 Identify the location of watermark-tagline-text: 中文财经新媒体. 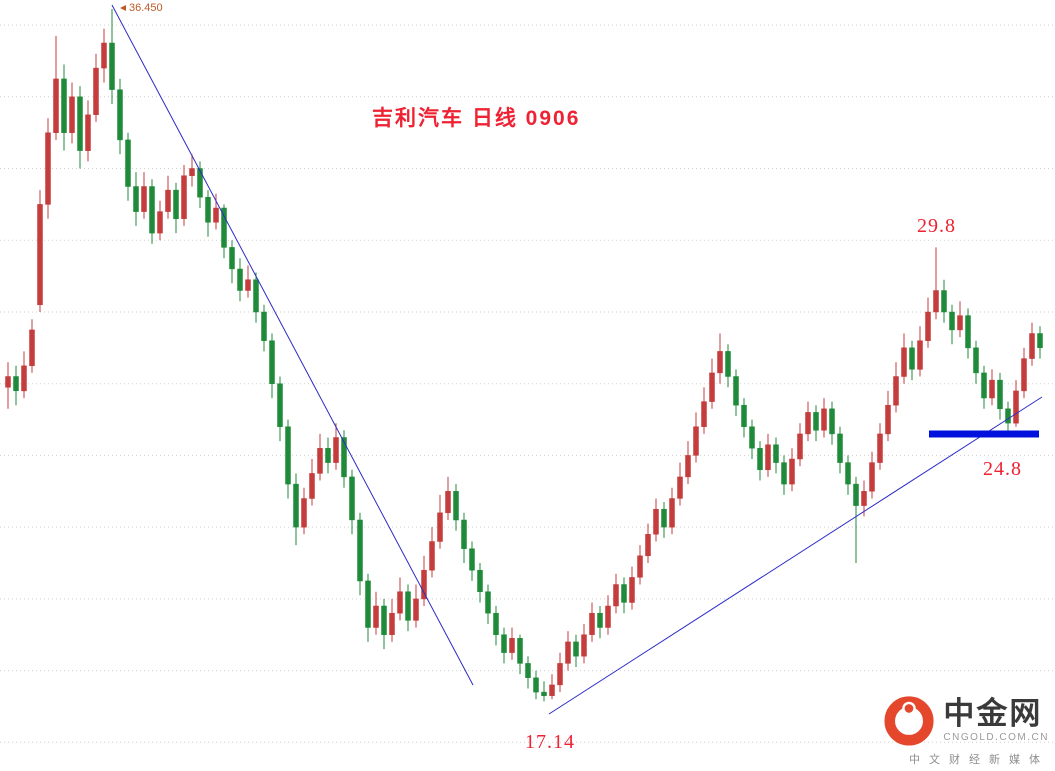
(979, 760).